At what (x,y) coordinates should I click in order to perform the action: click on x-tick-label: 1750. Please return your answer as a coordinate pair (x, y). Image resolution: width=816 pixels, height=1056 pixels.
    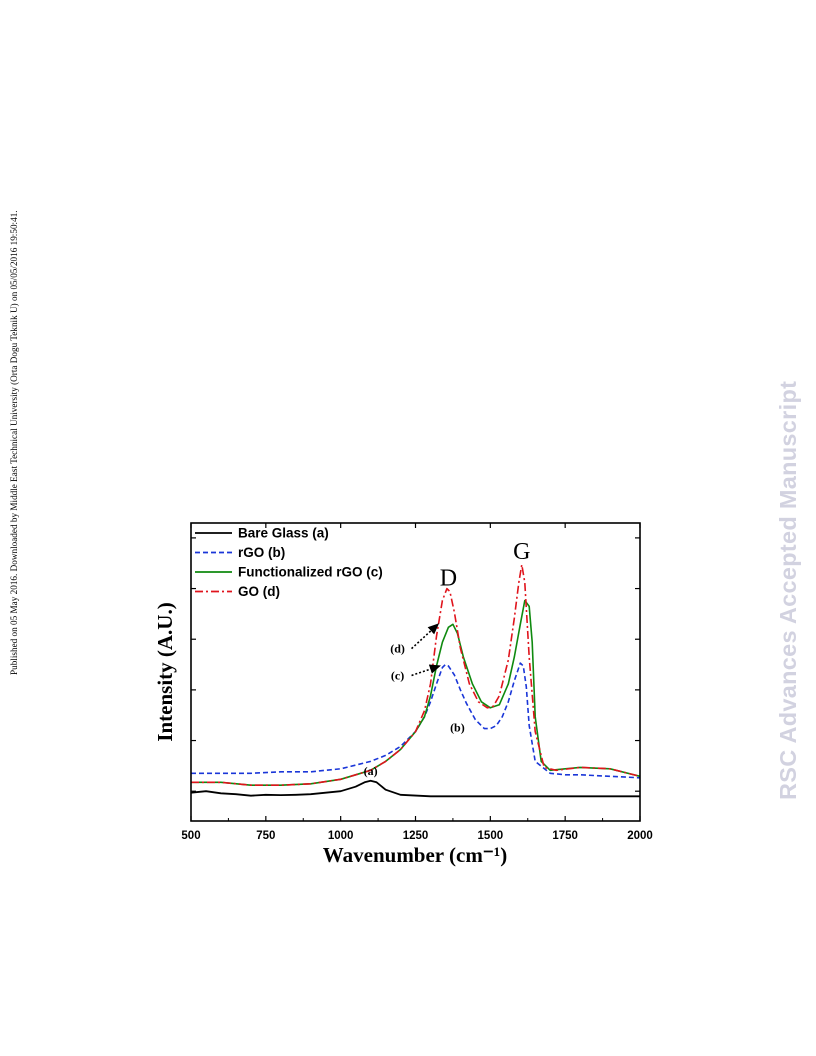
    Looking at the image, I should click on (565, 836).